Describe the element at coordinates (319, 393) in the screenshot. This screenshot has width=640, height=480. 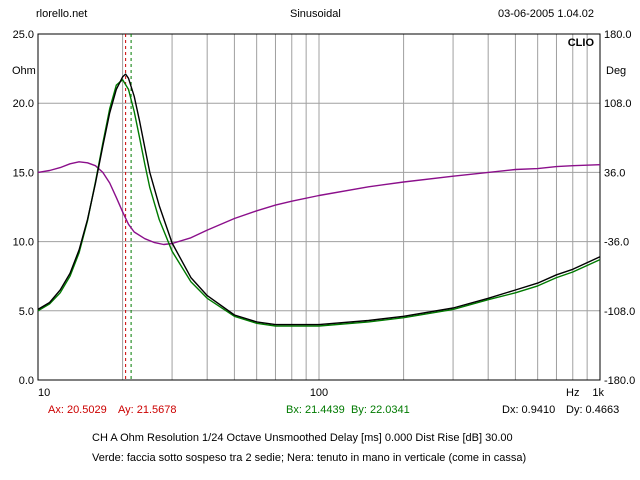
I see `x-tick-label: 100` at that location.